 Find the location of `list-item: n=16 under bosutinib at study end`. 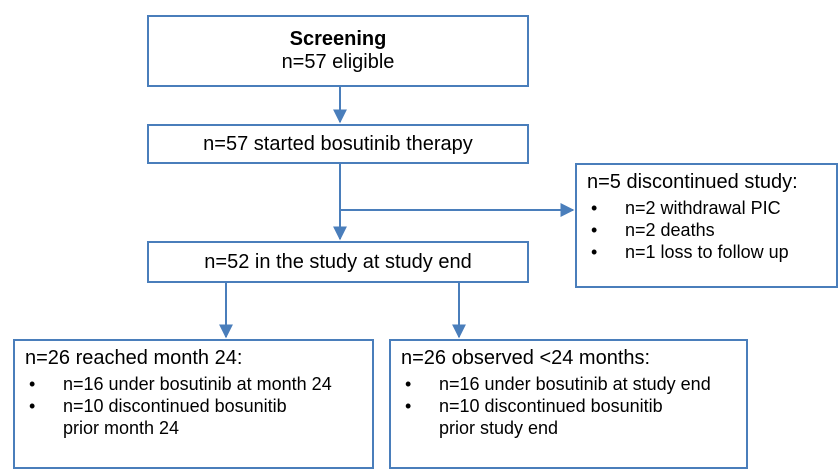

list-item: n=16 under bosutinib at study end is located at coordinates (568, 384).